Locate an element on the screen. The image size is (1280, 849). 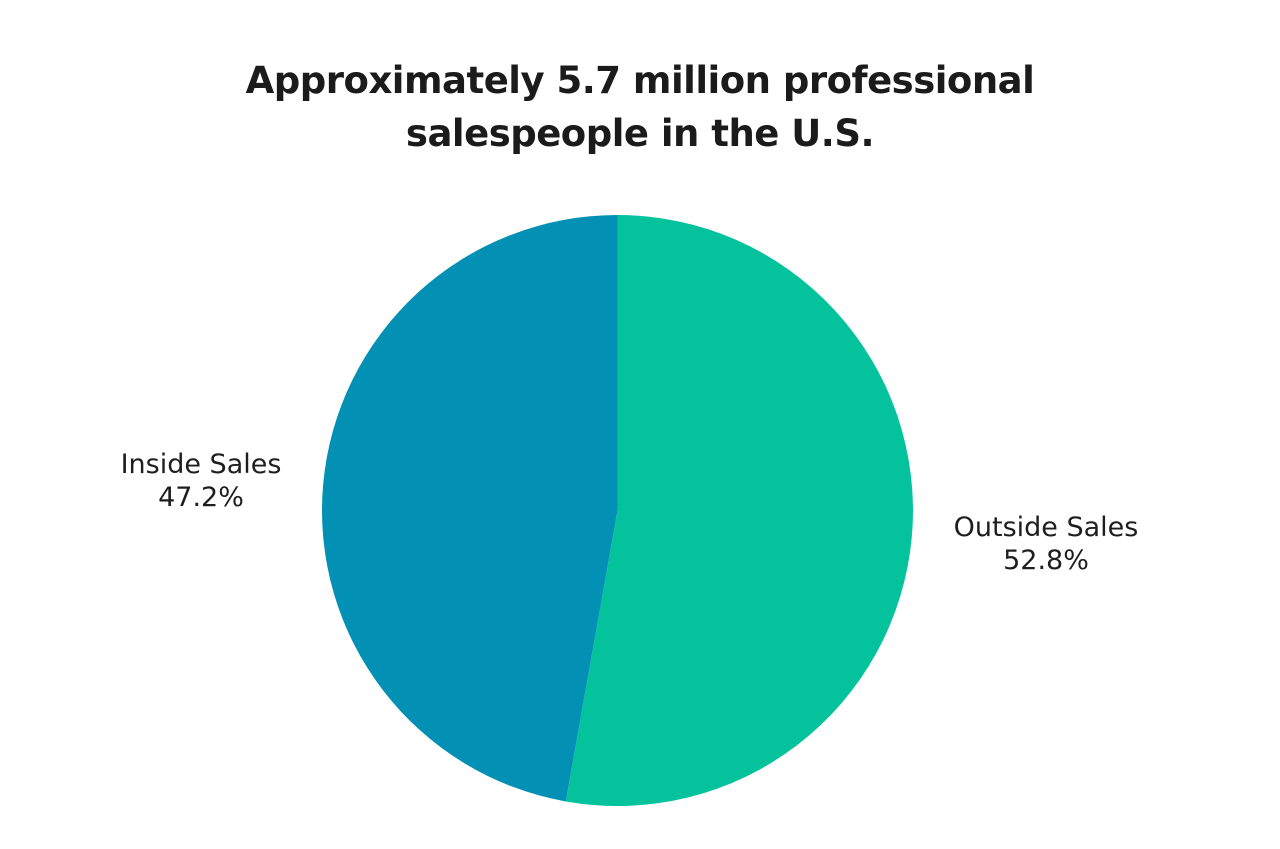
slice-percent: 47.2% is located at coordinates (201, 497).